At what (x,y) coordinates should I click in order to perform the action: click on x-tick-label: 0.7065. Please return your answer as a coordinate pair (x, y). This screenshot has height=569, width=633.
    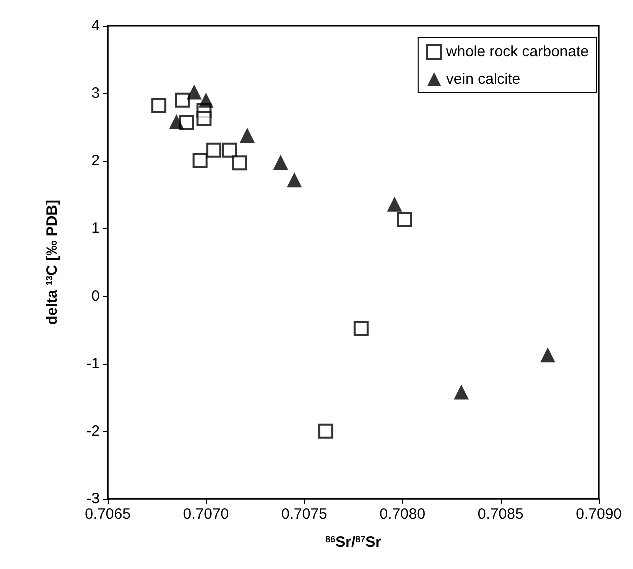
    Looking at the image, I should click on (108, 514).